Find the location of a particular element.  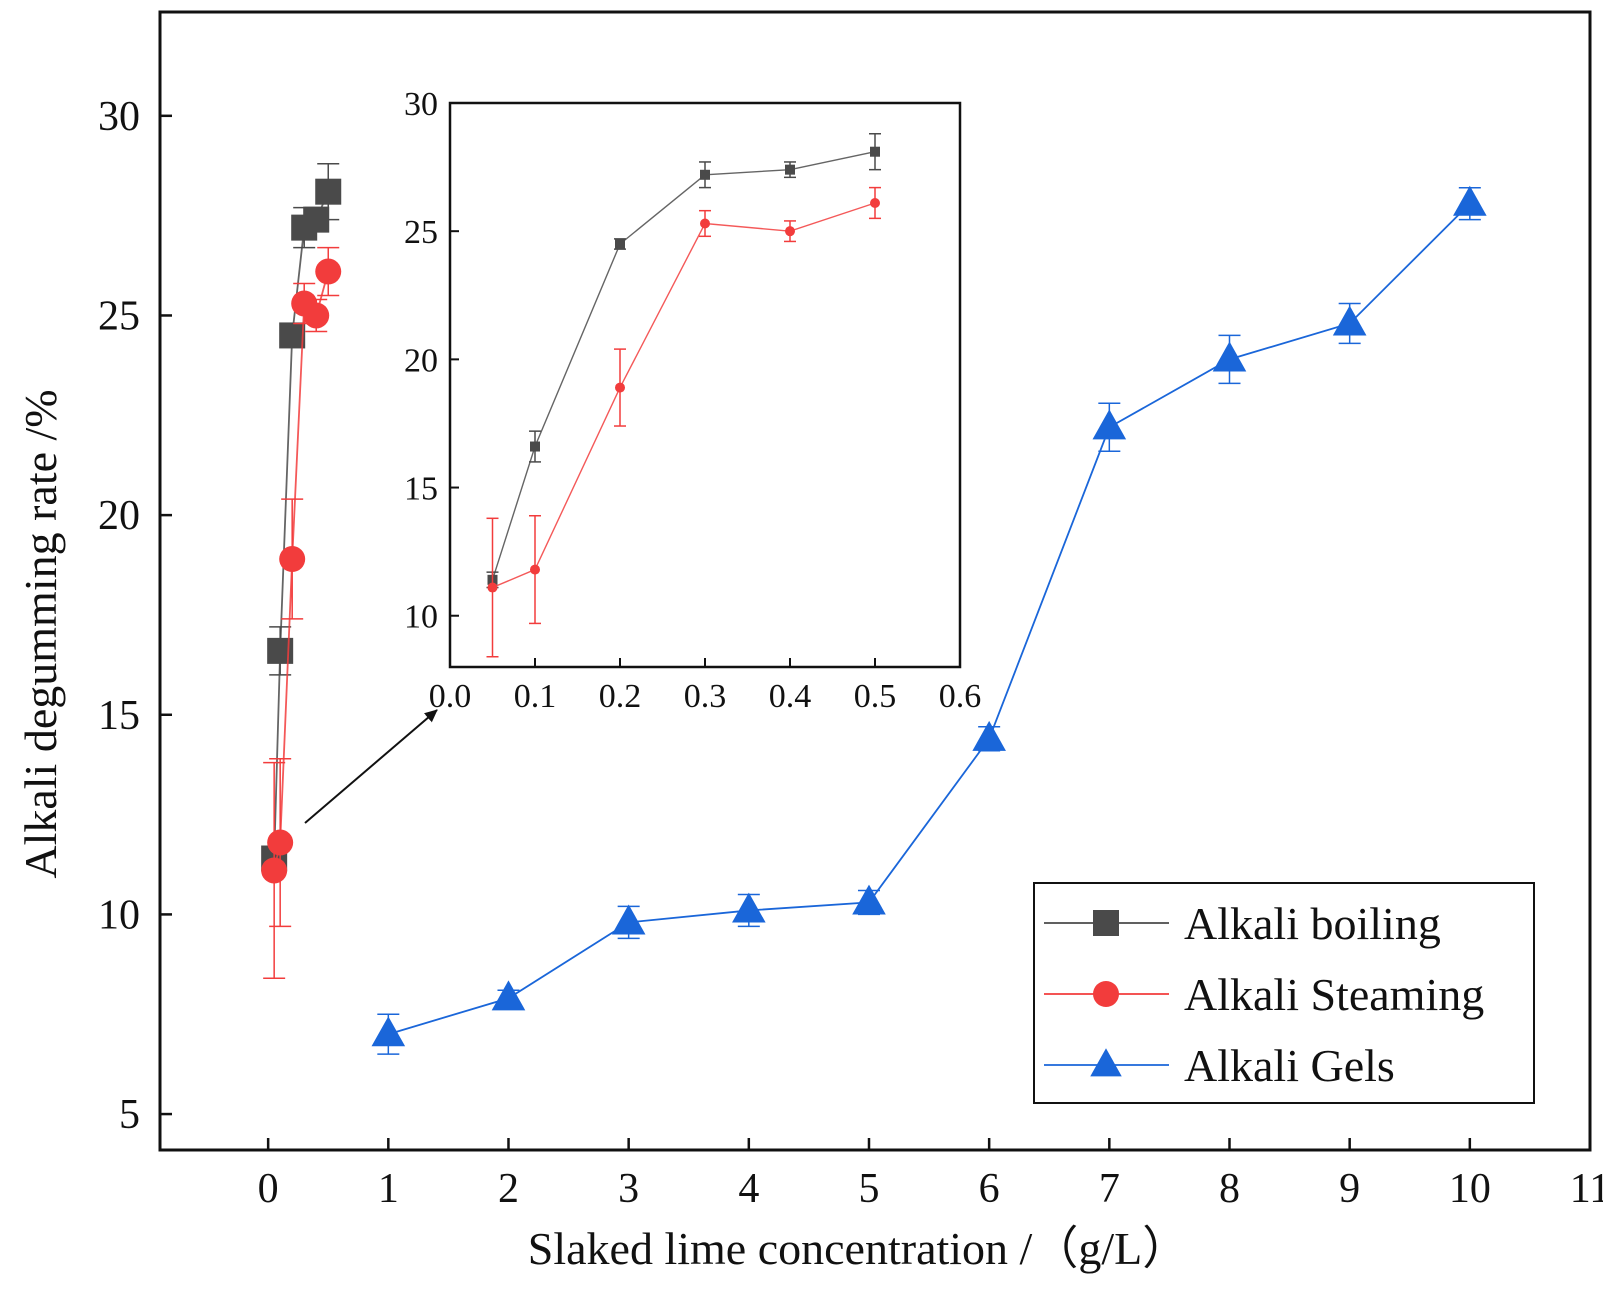

x-tick-label: 11 is located at coordinates (1586, 1189).